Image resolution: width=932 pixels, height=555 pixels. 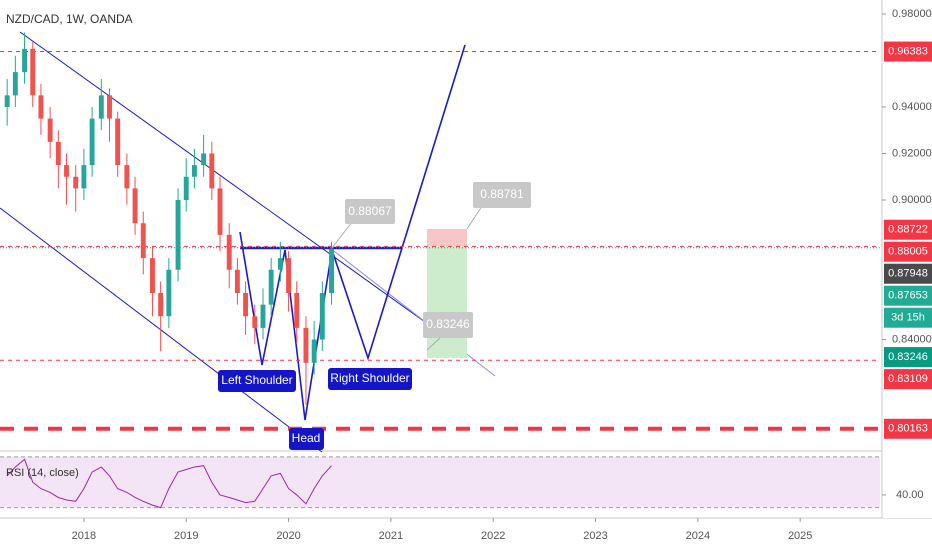 I want to click on label-text: Right Shoulder, so click(x=369, y=378).